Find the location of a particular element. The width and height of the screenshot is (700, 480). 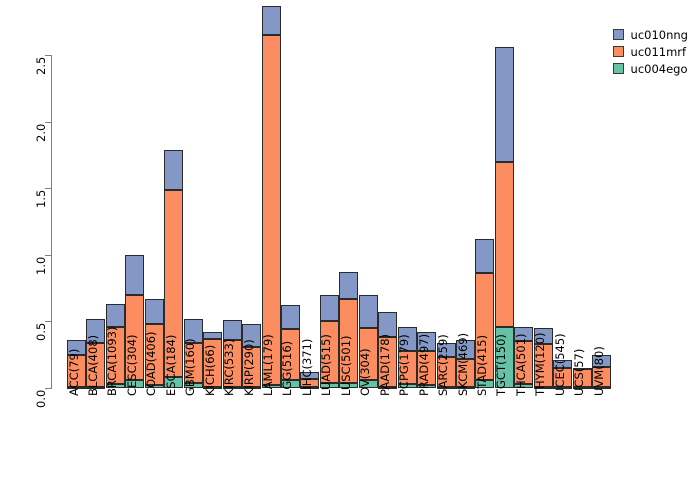

chart-legend: uc010nng uc011mrf uc004ego is located at coordinates (650, 51).